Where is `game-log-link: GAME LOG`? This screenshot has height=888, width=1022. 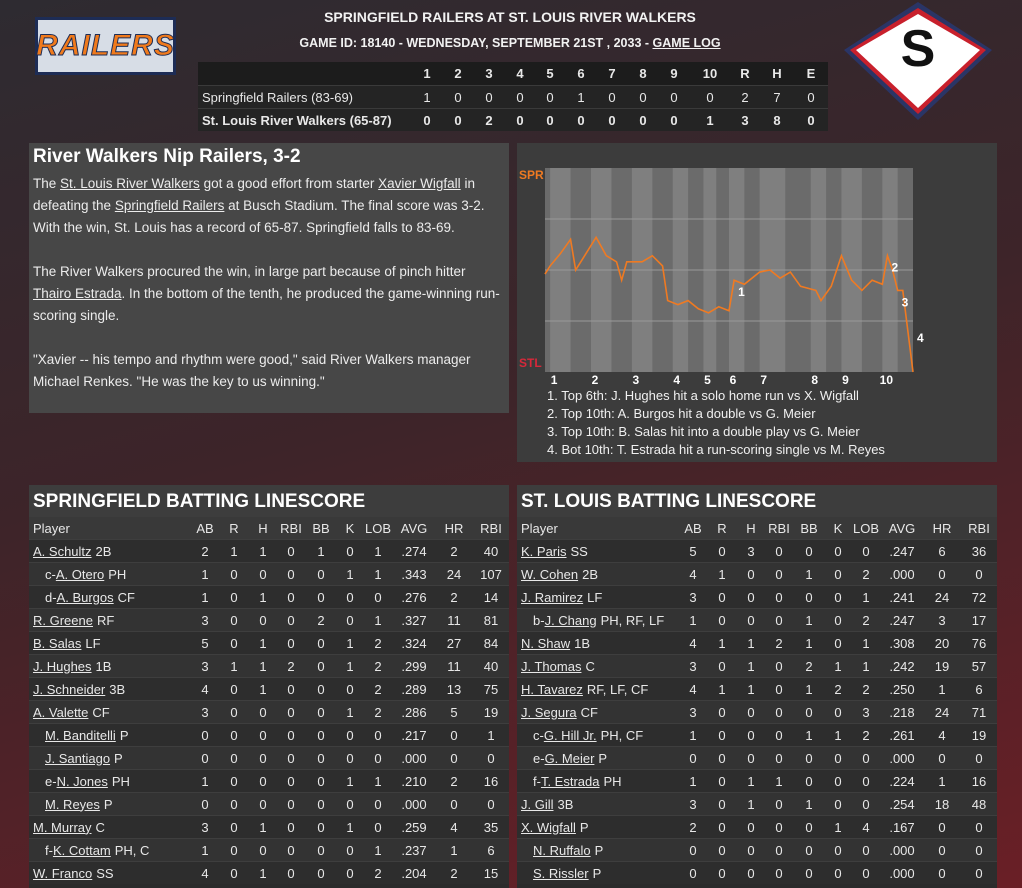
game-log-link: GAME LOG is located at coordinates (686, 43).